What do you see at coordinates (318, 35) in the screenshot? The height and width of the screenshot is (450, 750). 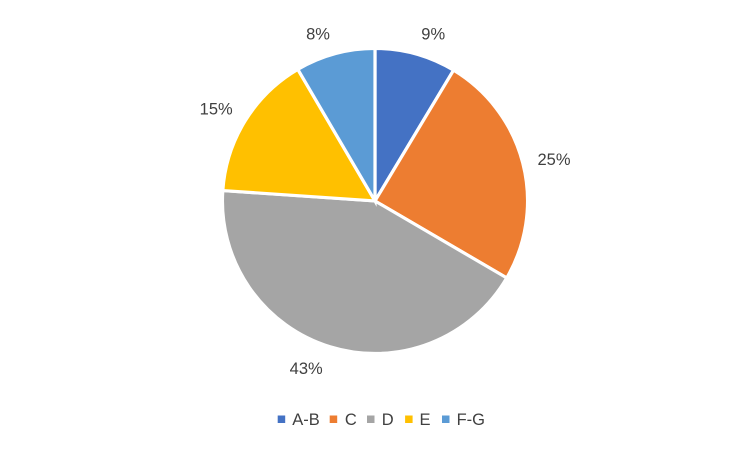 I see `svg-text: 8%` at bounding box center [318, 35].